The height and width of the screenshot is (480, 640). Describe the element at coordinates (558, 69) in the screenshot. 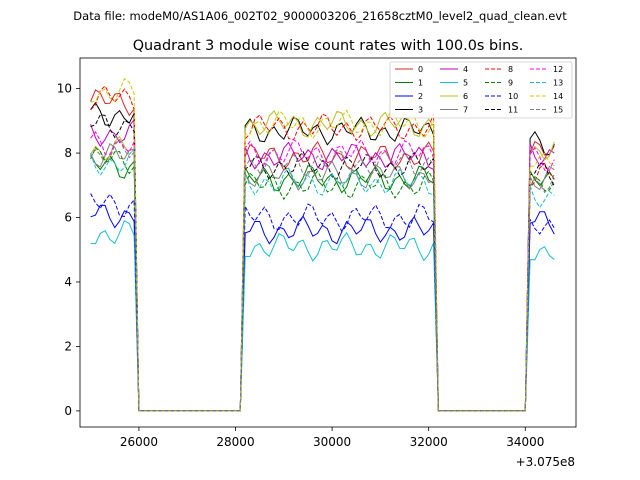

I see `legend-label: 12` at that location.